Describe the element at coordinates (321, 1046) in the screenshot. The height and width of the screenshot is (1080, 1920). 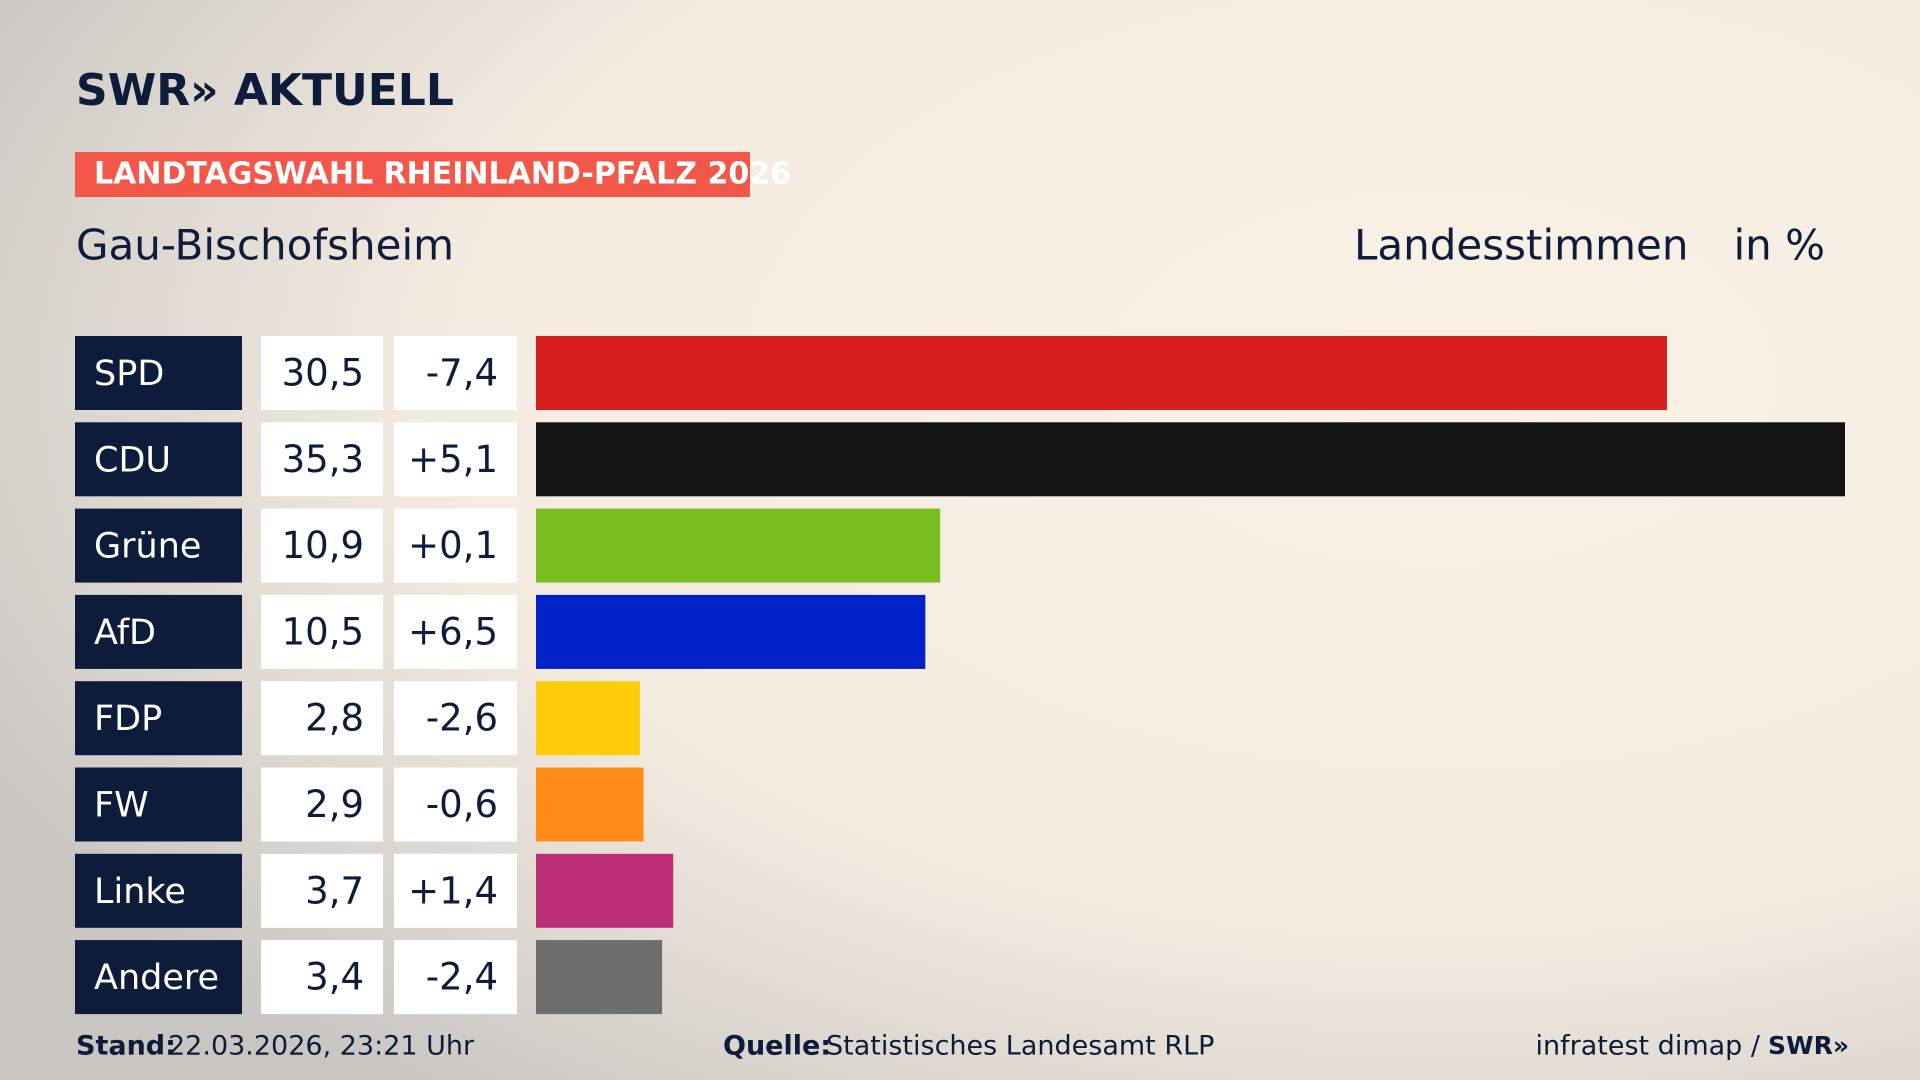
I see `stand: 22.03.2026, 23:21 Uhr` at that location.